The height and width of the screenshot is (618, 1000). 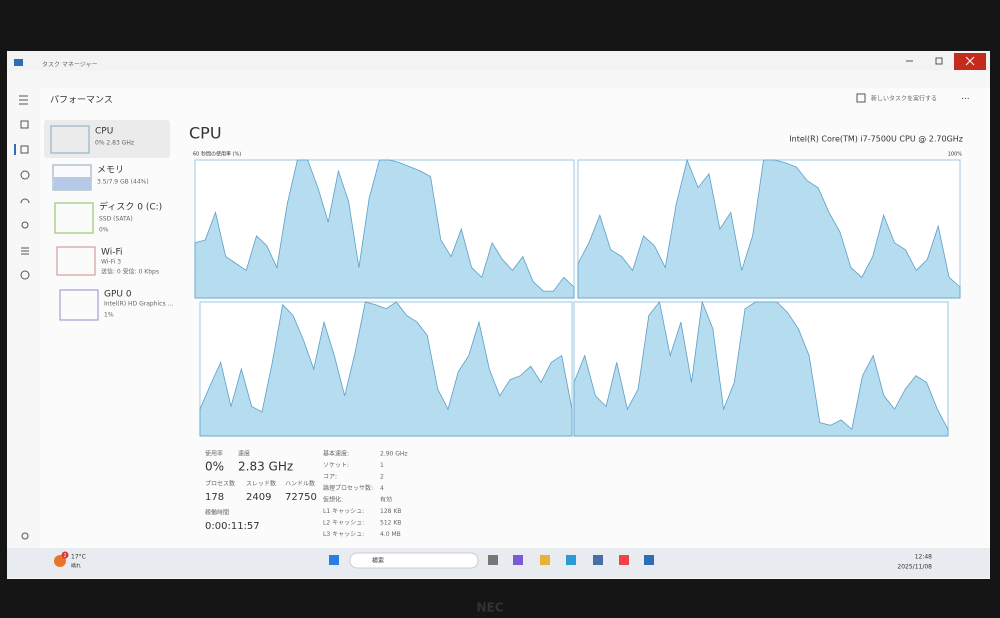 I want to click on spec-value: 4, so click(x=382, y=488).